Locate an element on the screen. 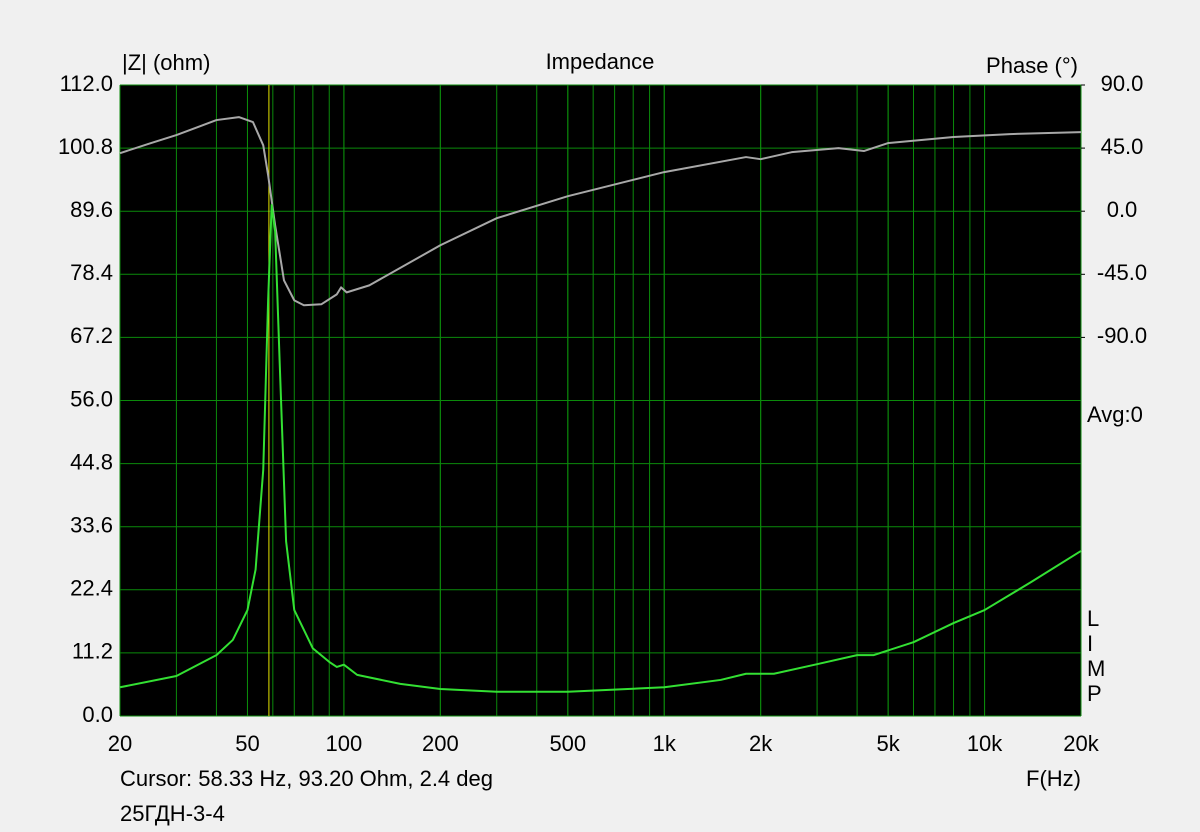 The height and width of the screenshot is (832, 1200). x-tick-label: 1k is located at coordinates (665, 743).